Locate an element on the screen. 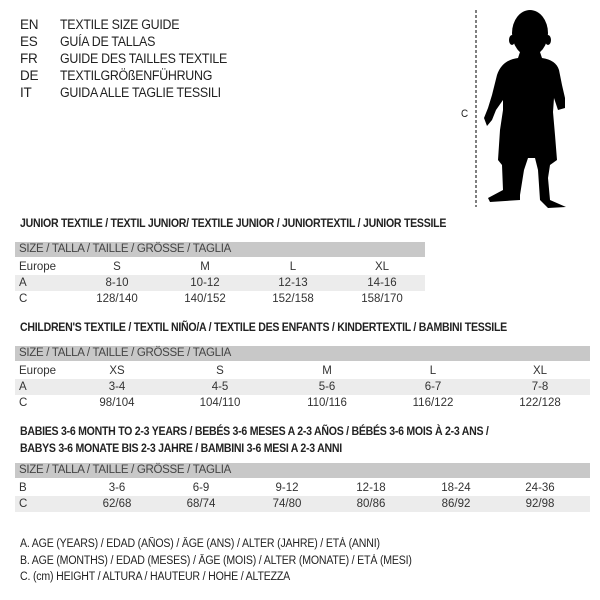 This screenshot has height=600, width=600. table-cell: 74/80 is located at coordinates (287, 504).